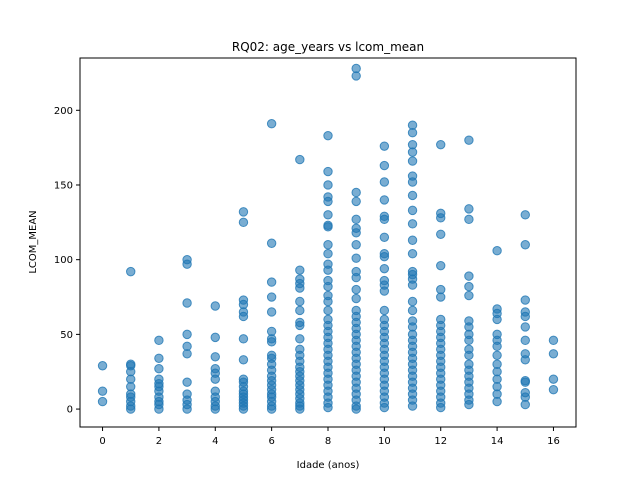  What do you see at coordinates (33, 241) in the screenshot?
I see `y-axis-label: LCOM_MEAN` at bounding box center [33, 241].